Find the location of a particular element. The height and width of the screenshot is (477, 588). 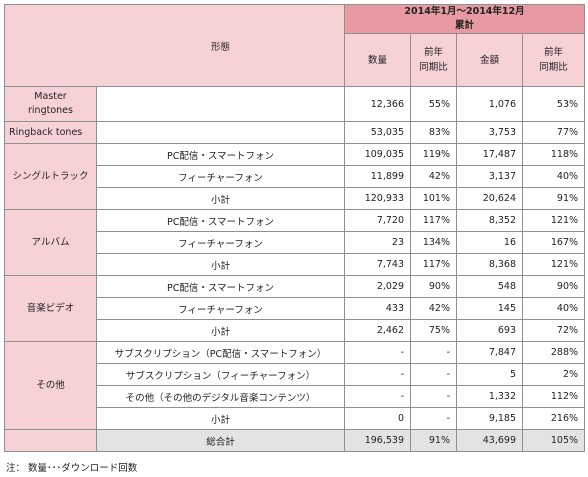

period-label: 2014年1月〜2014年12月 is located at coordinates (464, 11).